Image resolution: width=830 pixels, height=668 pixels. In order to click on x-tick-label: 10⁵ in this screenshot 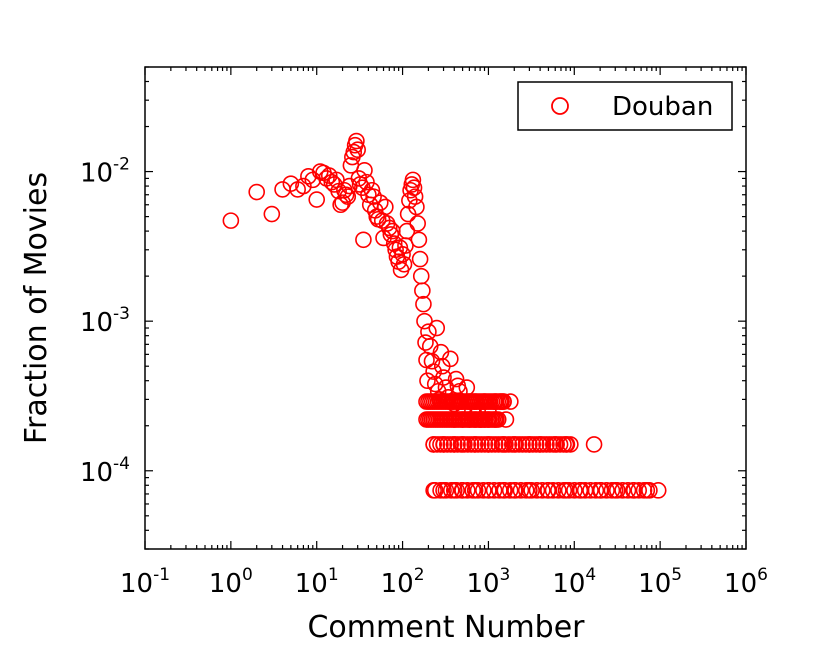, I will do `click(660, 582)`.